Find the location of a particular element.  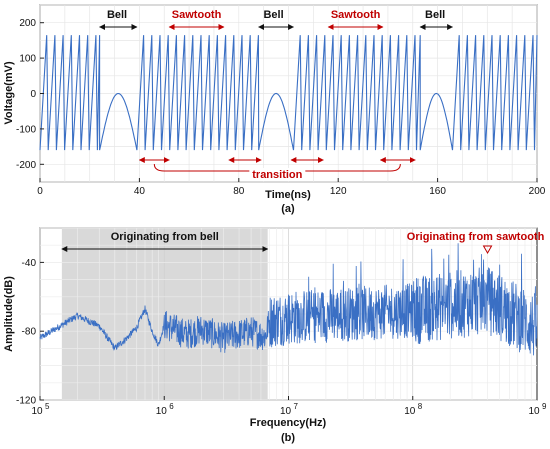

panel-a-xlabel: Time(ns) is located at coordinates (288, 195).